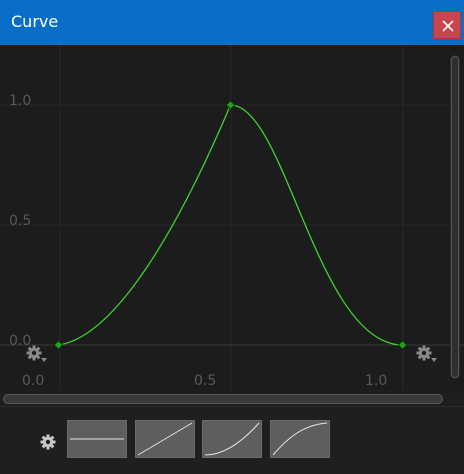 The height and width of the screenshot is (474, 464). What do you see at coordinates (223, 399) in the screenshot?
I see `horizontal-scrollbar` at bounding box center [223, 399].